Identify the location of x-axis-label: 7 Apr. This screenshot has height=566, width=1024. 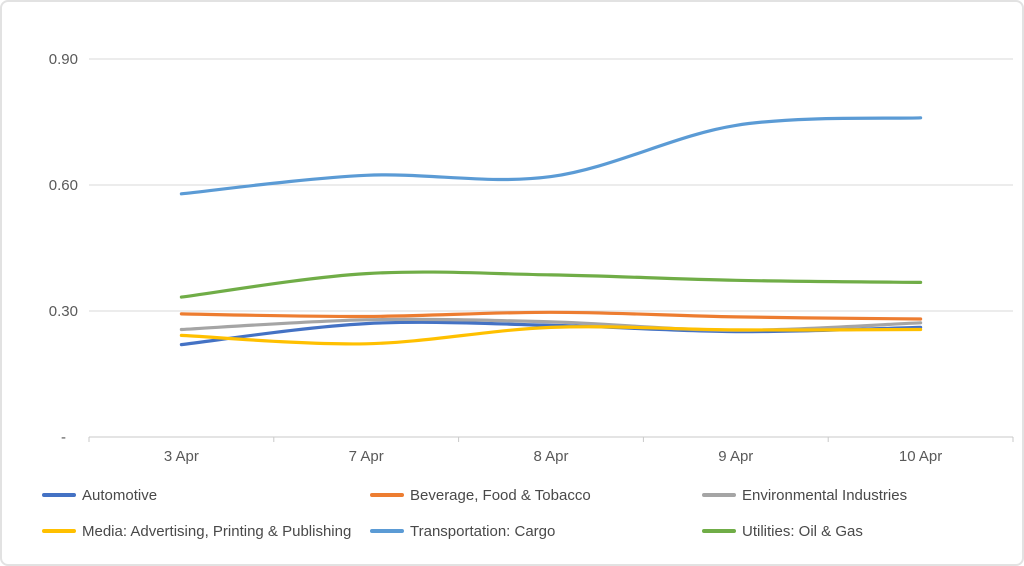
(366, 456).